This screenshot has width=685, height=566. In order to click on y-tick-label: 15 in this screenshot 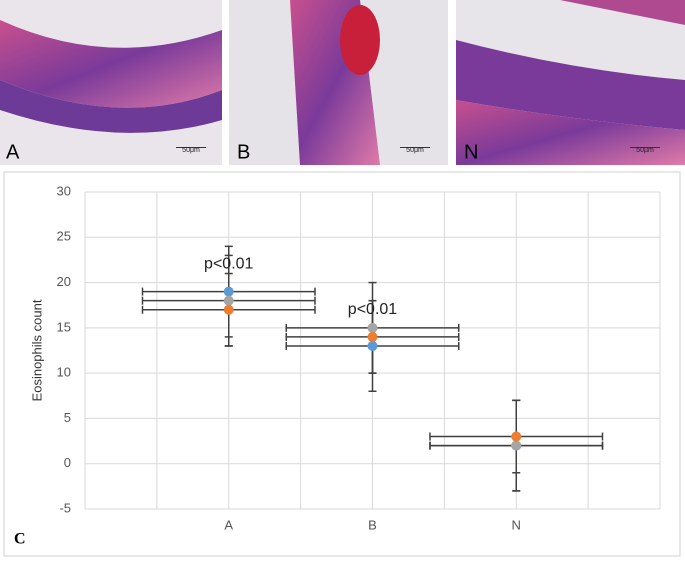, I will do `click(64, 326)`.